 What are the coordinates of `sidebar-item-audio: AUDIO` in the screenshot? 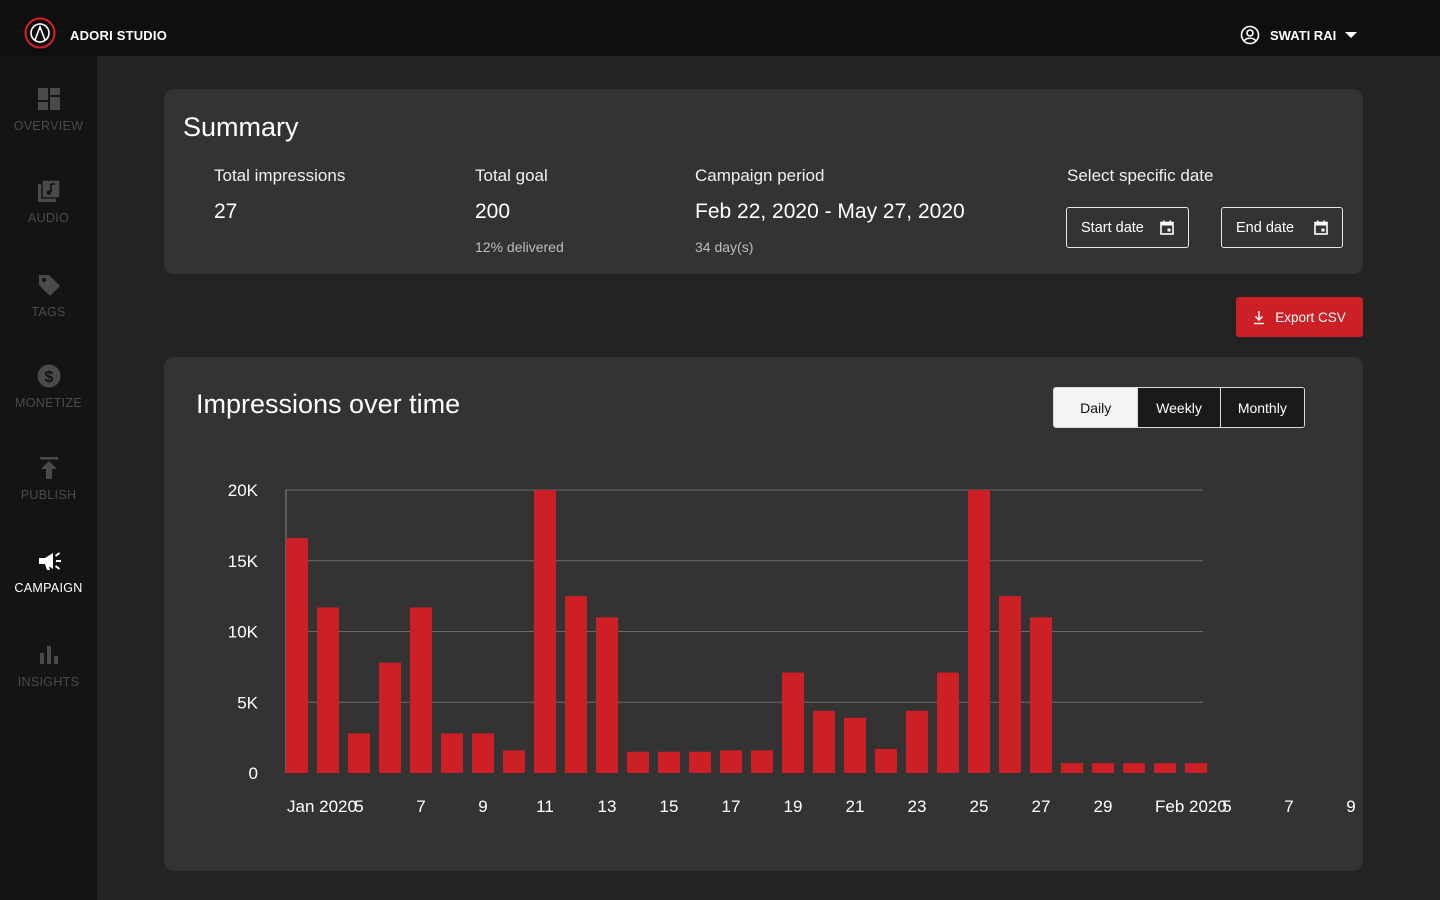 It's located at (48, 213).